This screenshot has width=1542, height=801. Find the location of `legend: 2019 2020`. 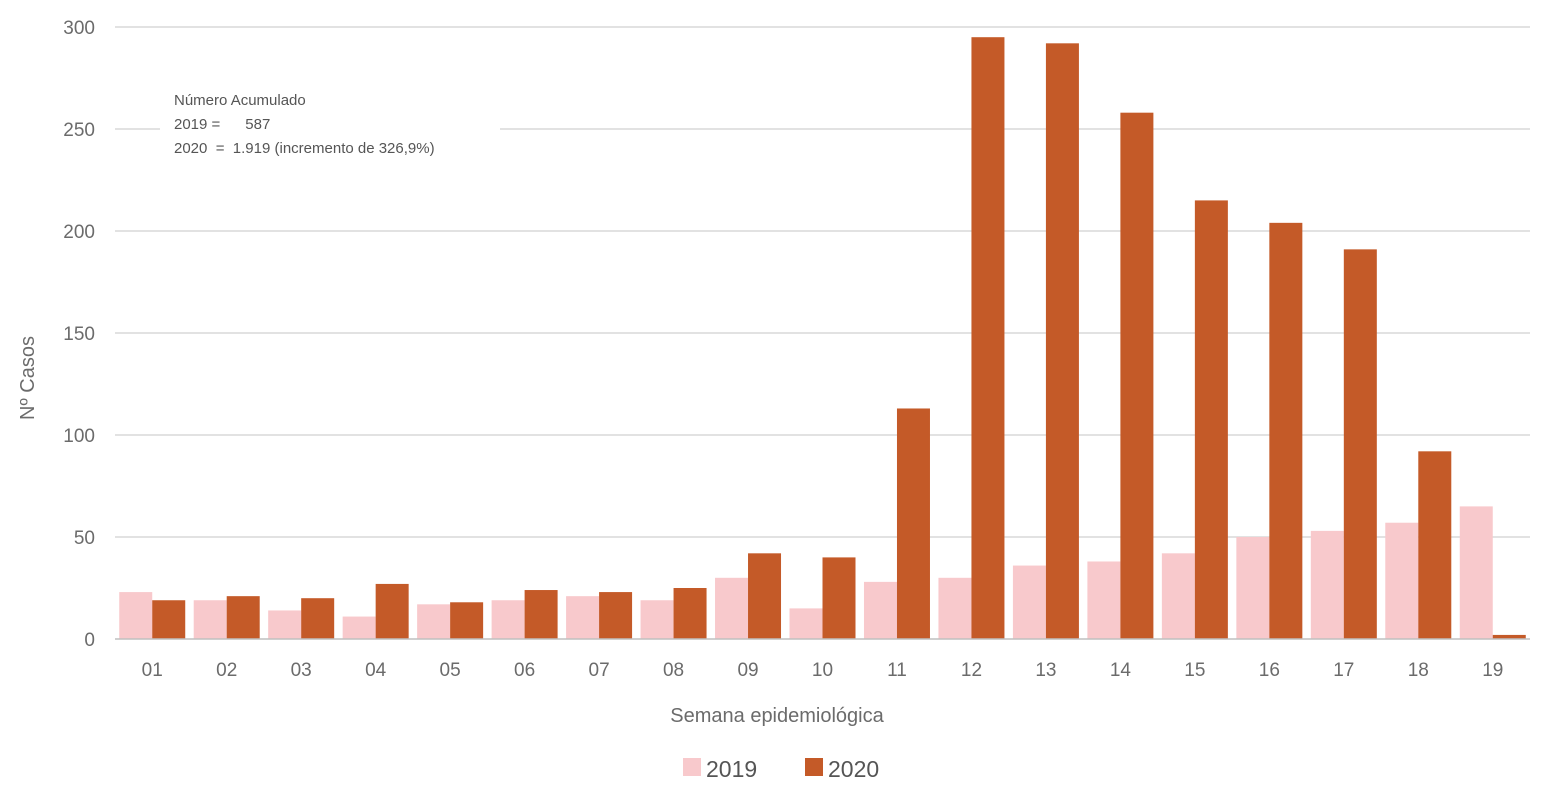

legend: 2019 2020 is located at coordinates (781, 769).